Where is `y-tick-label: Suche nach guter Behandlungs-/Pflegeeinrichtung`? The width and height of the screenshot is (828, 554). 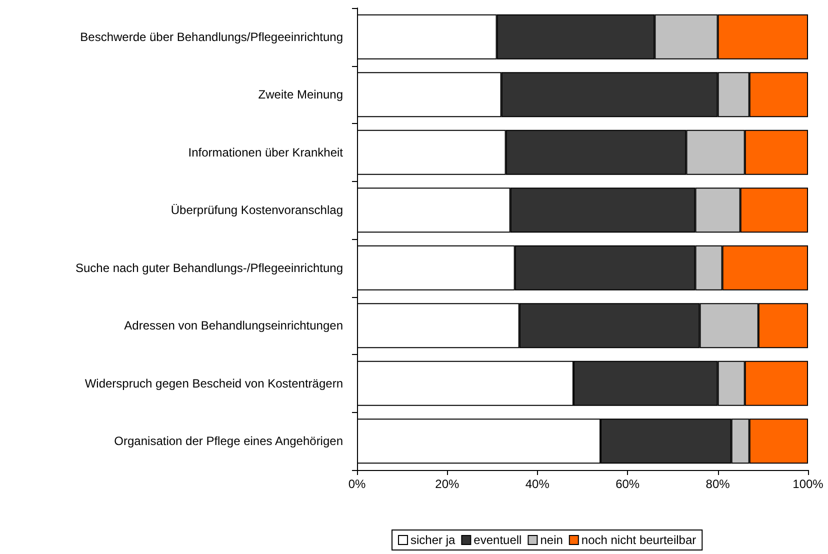
y-tick-label: Suche nach guter Behandlungs-/Pflegeeinrichtung is located at coordinates (209, 267).